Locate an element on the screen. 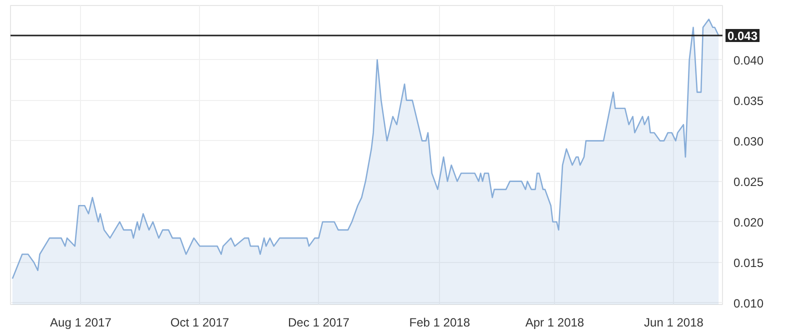 Image resolution: width=800 pixels, height=334 pixels. ref-line-label: 0.043 is located at coordinates (743, 35).